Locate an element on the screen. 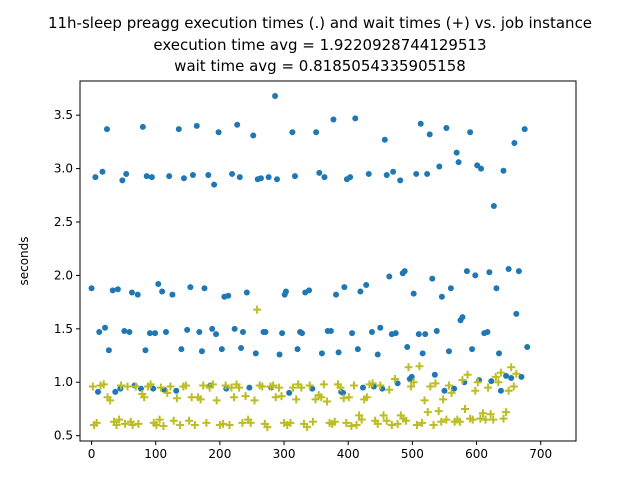 Image resolution: width=640 pixels, height=480 pixels. x-tick-label: 500 is located at coordinates (412, 454).